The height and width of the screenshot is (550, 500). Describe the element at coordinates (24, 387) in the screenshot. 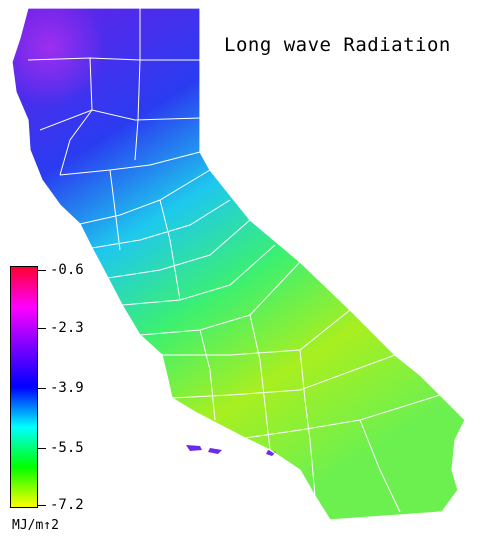

I see `colorbar-gradient` at that location.